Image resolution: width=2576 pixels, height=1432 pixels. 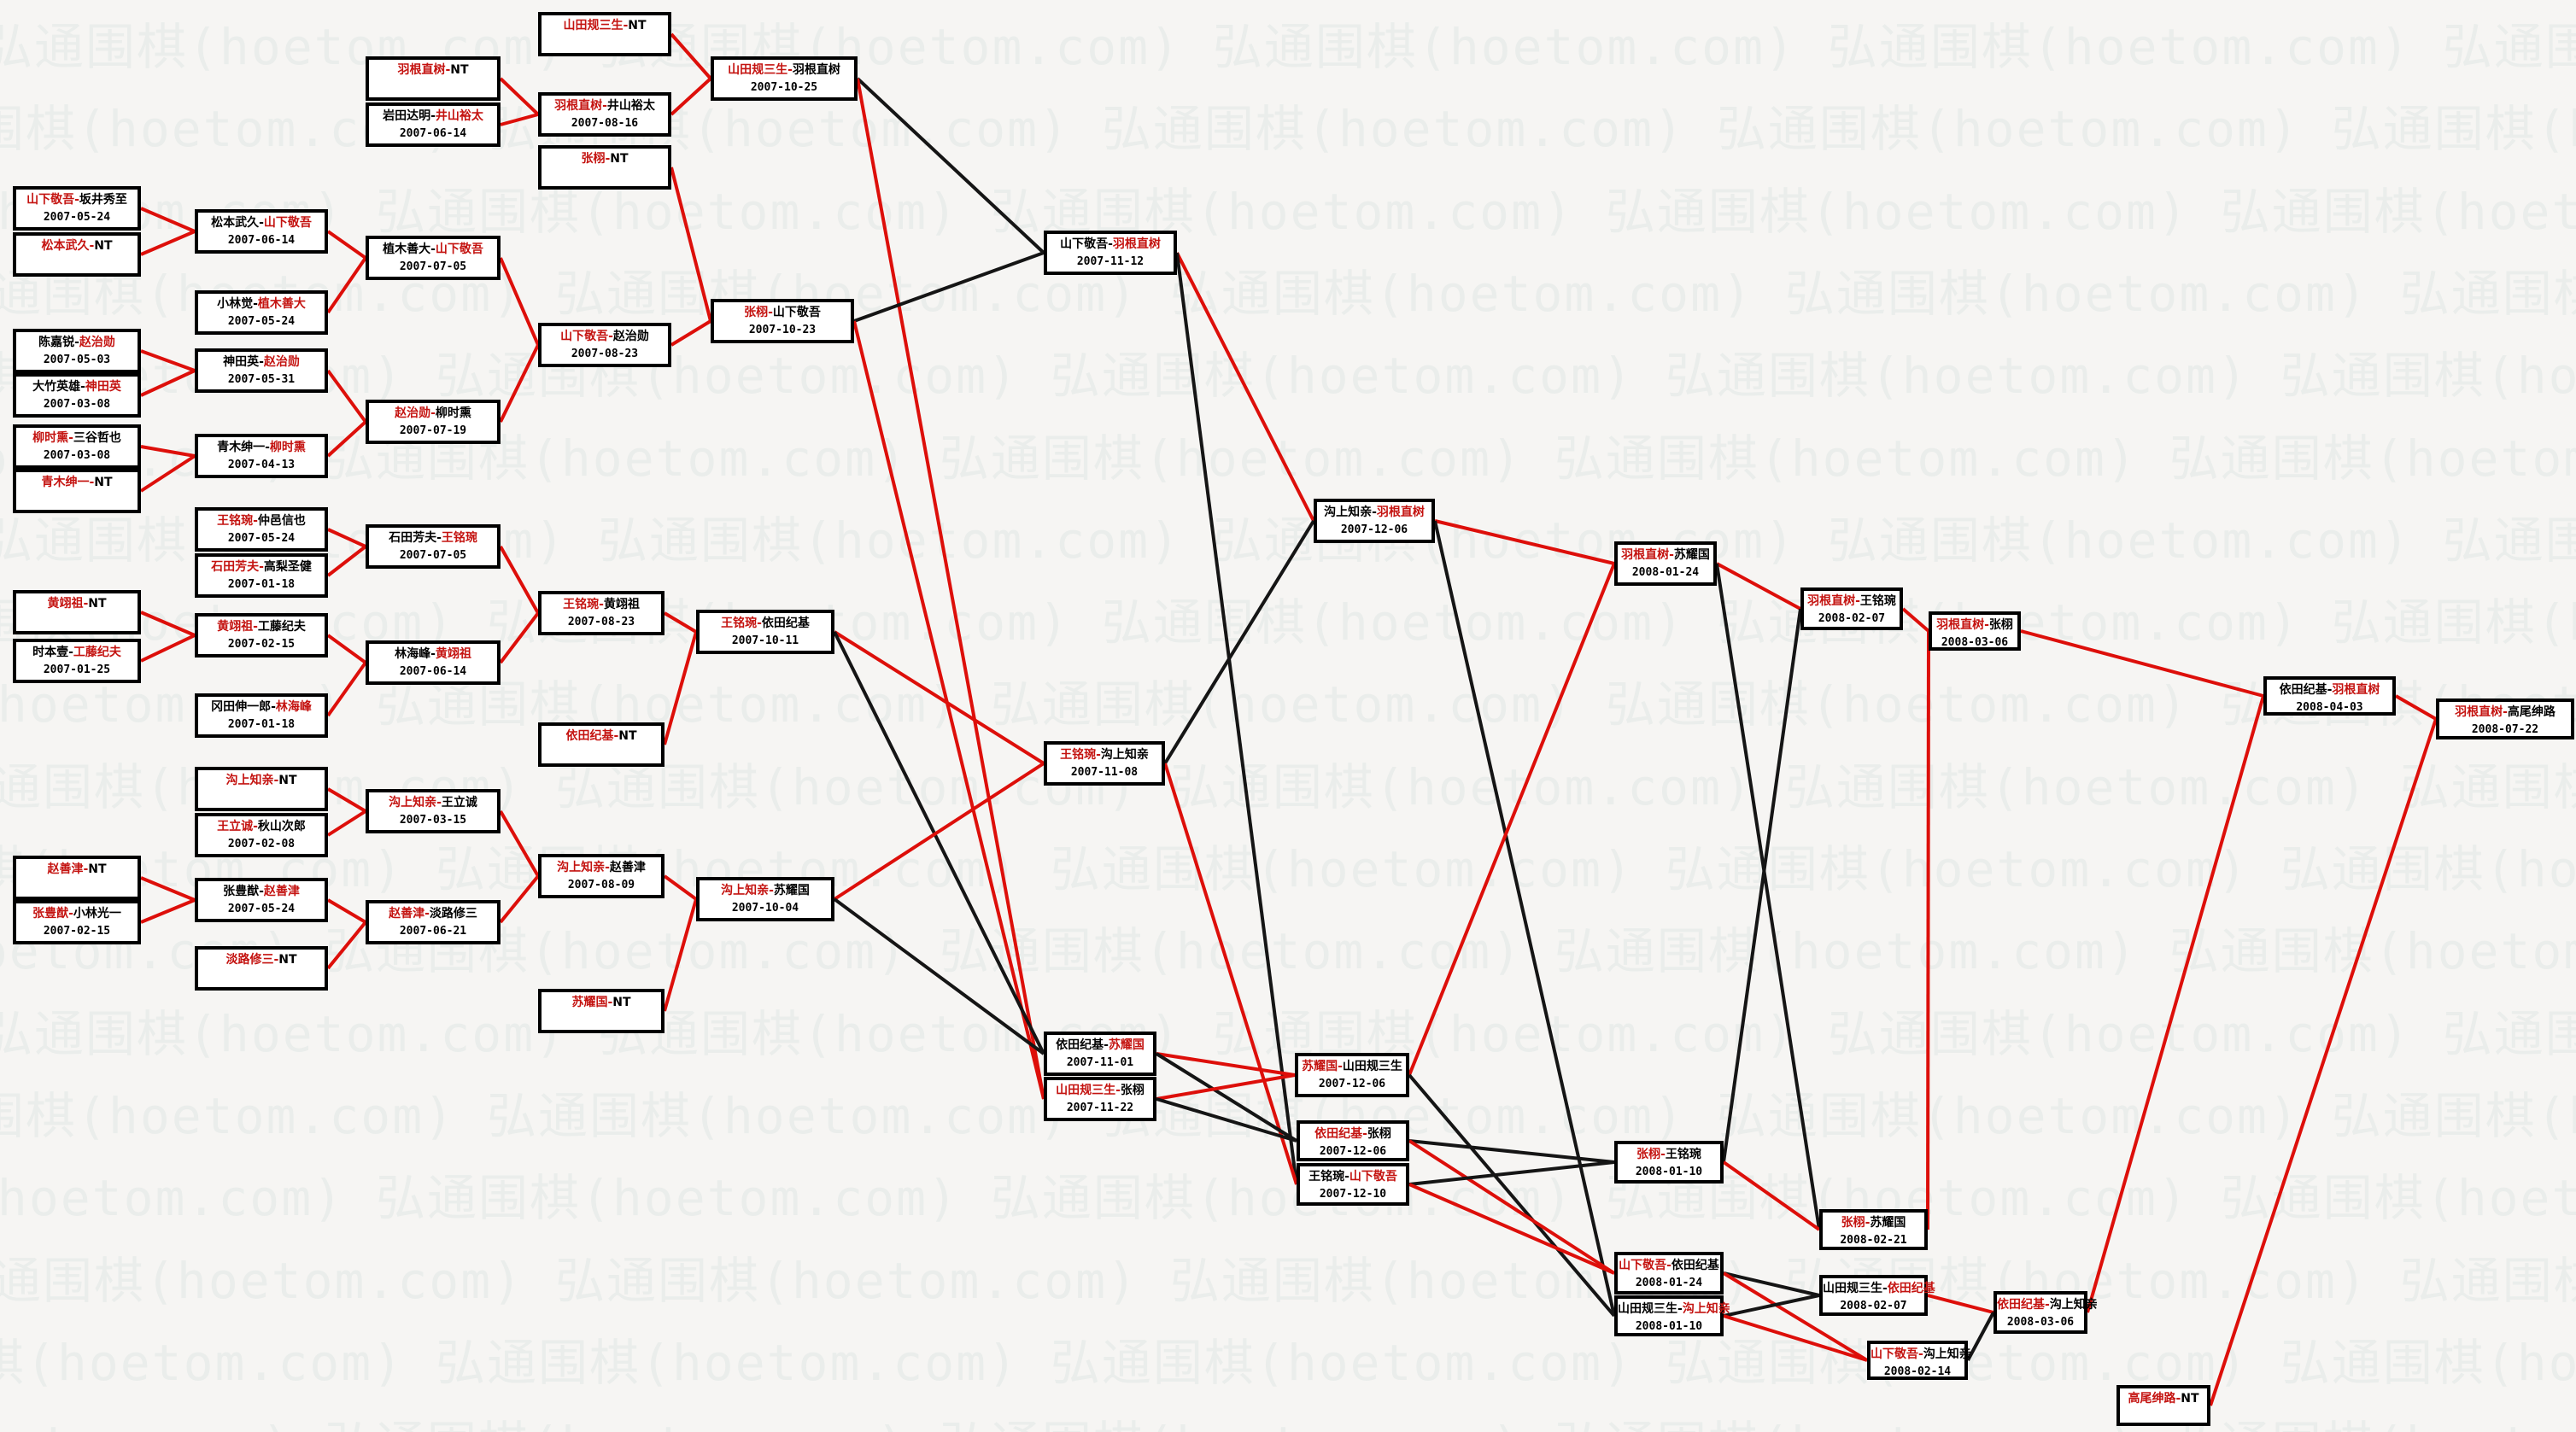 I want to click on player-name: 张栩-, so click(x=596, y=159).